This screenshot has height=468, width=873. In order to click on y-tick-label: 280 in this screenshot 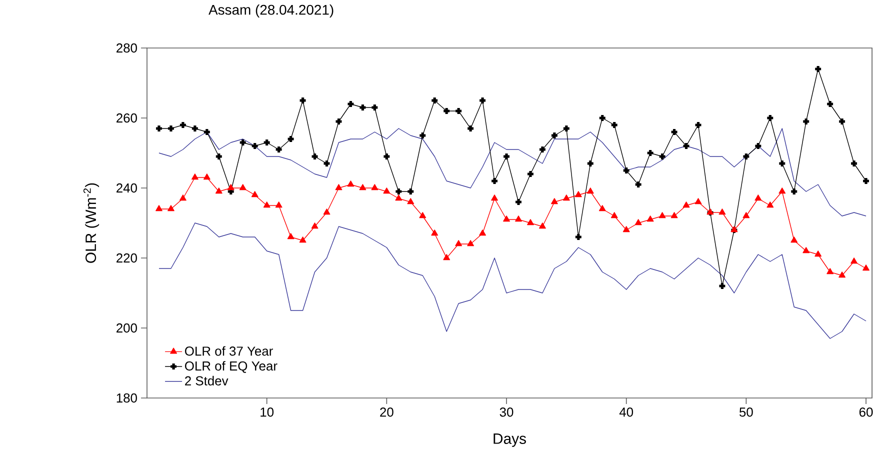, I will do `click(126, 48)`.